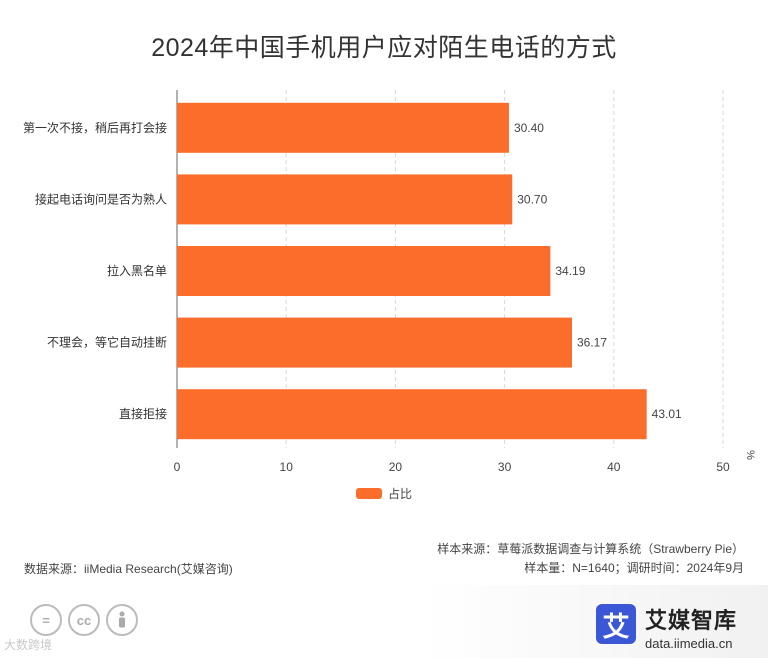 Image resolution: width=768 pixels, height=658 pixels. What do you see at coordinates (384, 493) in the screenshot?
I see `legend: 占比` at bounding box center [384, 493].